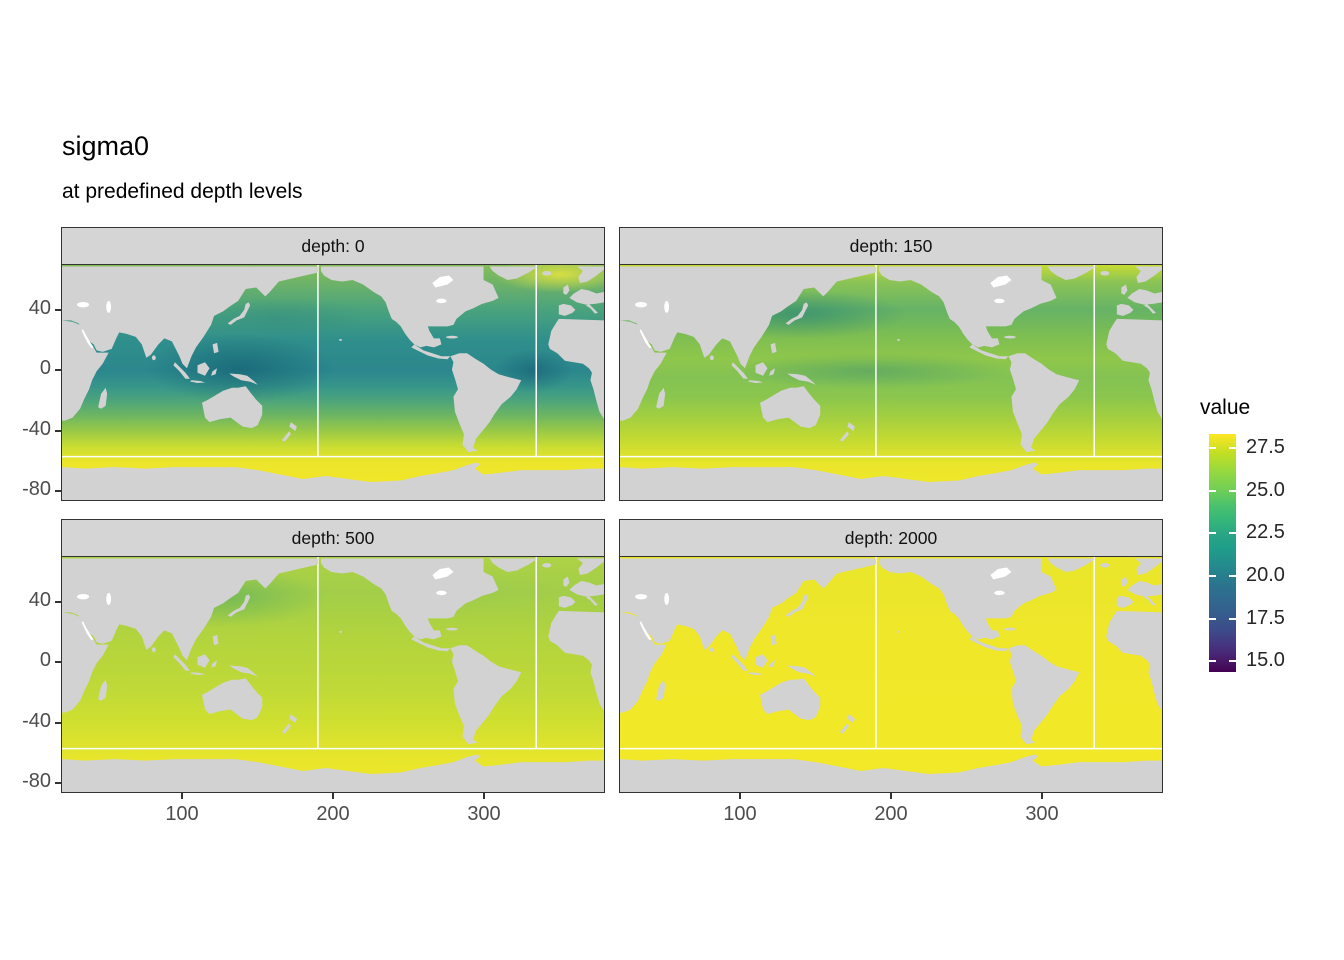  I want to click on facet-strip-depth-150: depth: 150, so click(891, 246).